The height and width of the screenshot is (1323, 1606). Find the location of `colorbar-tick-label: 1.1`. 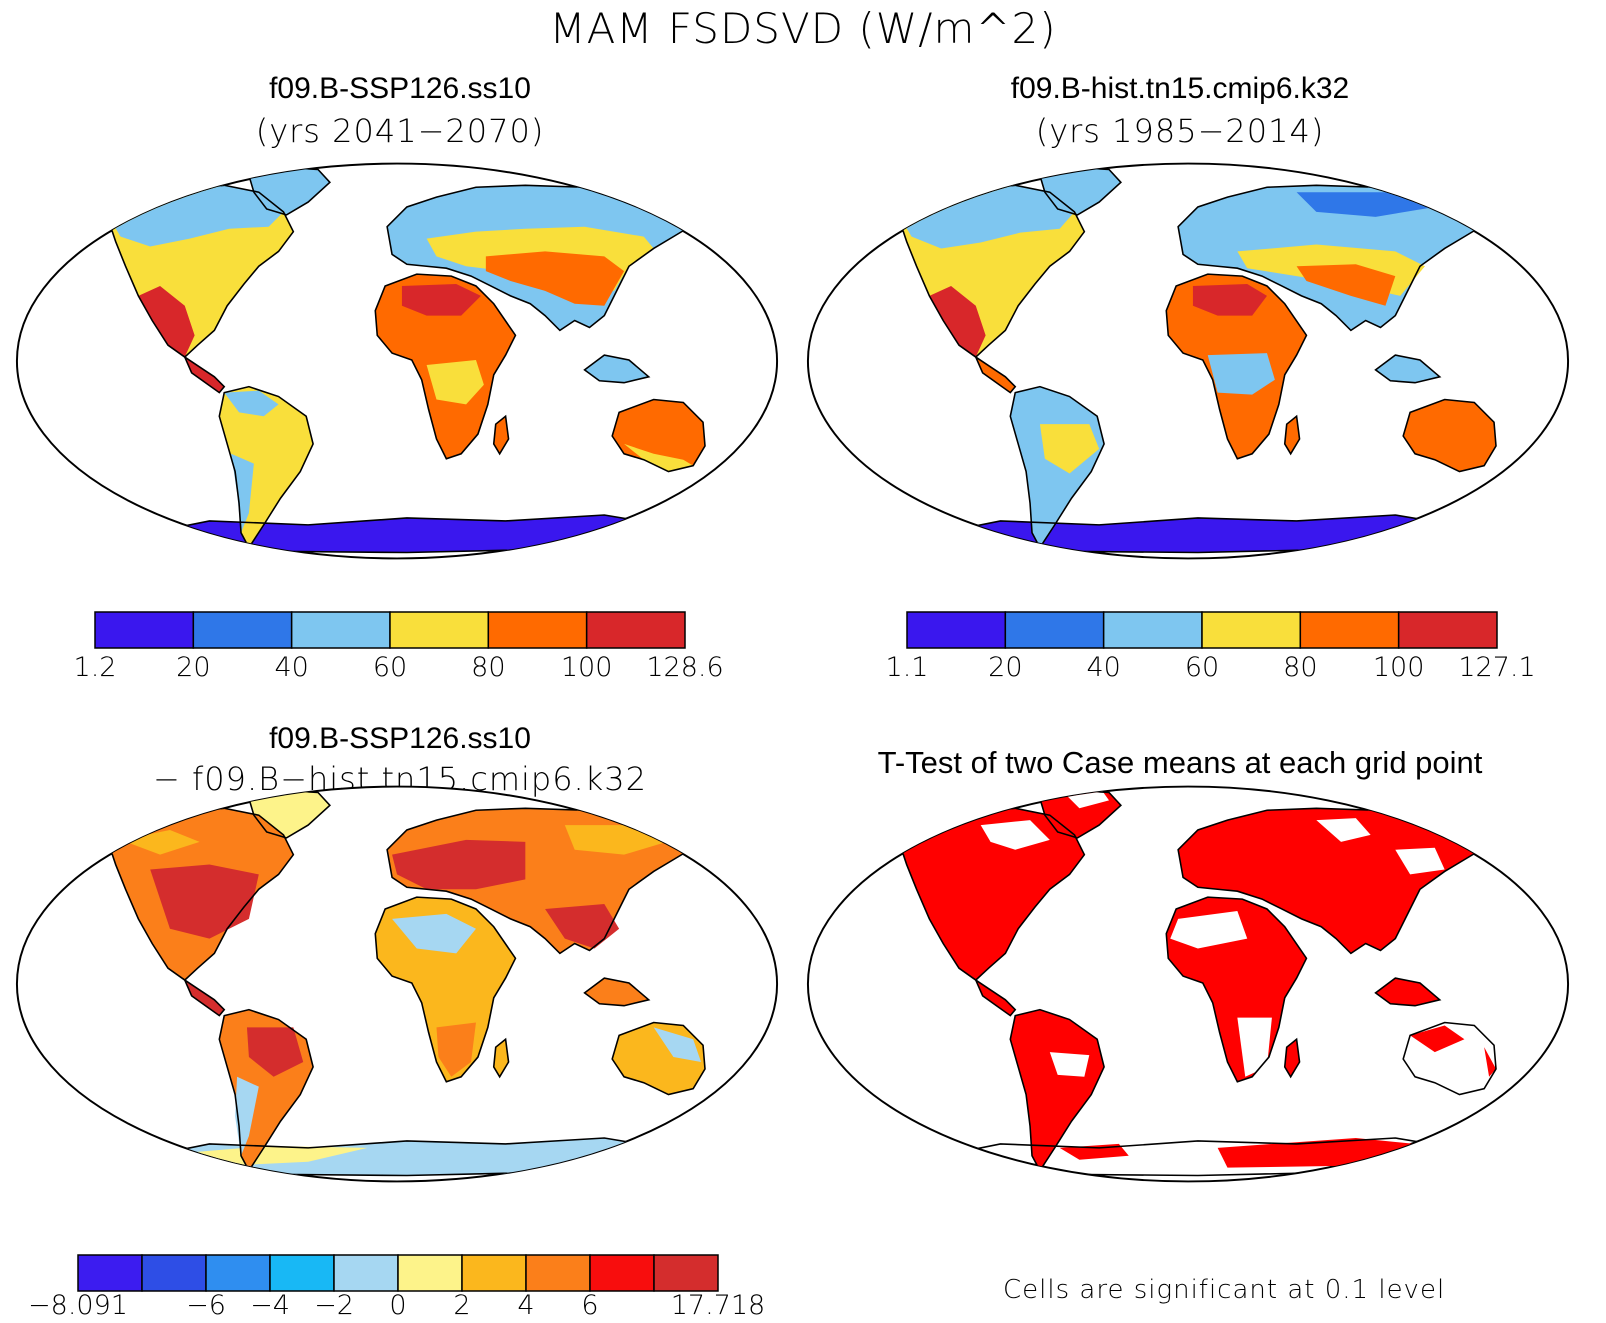

colorbar-tick-label: 1.1 is located at coordinates (907, 667).